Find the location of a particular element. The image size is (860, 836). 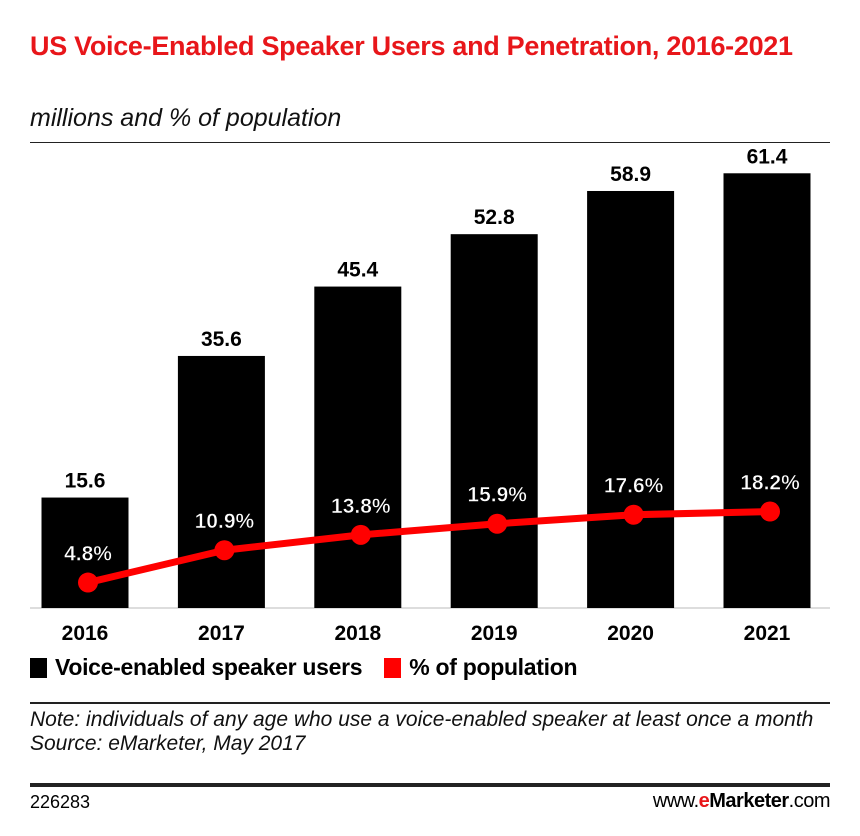

legend-label-population: % of population is located at coordinates (493, 667).